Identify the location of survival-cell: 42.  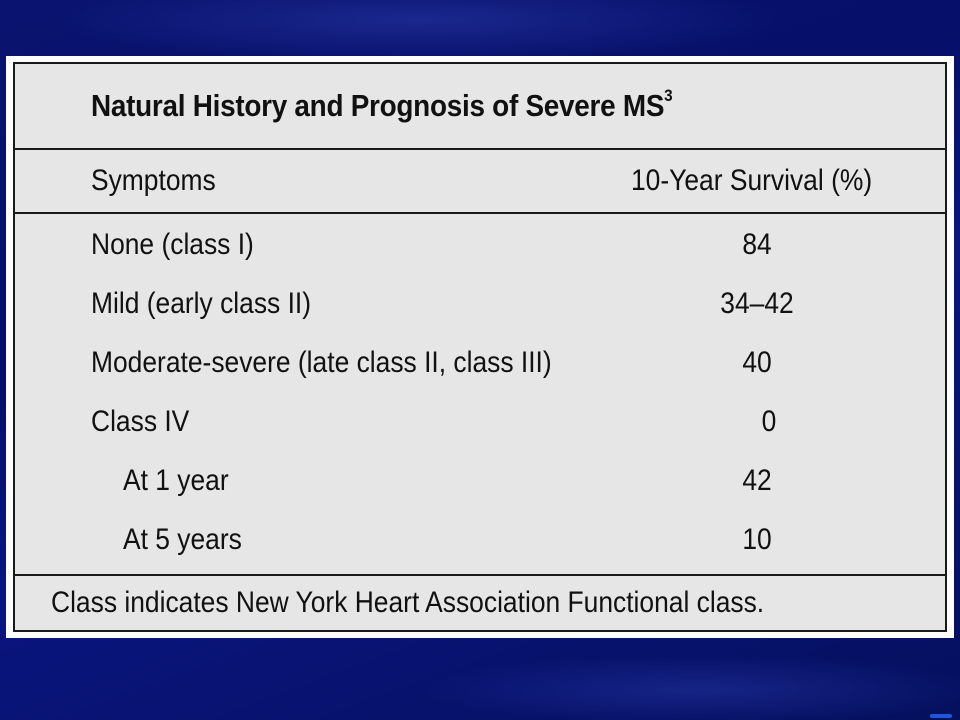
(757, 480).